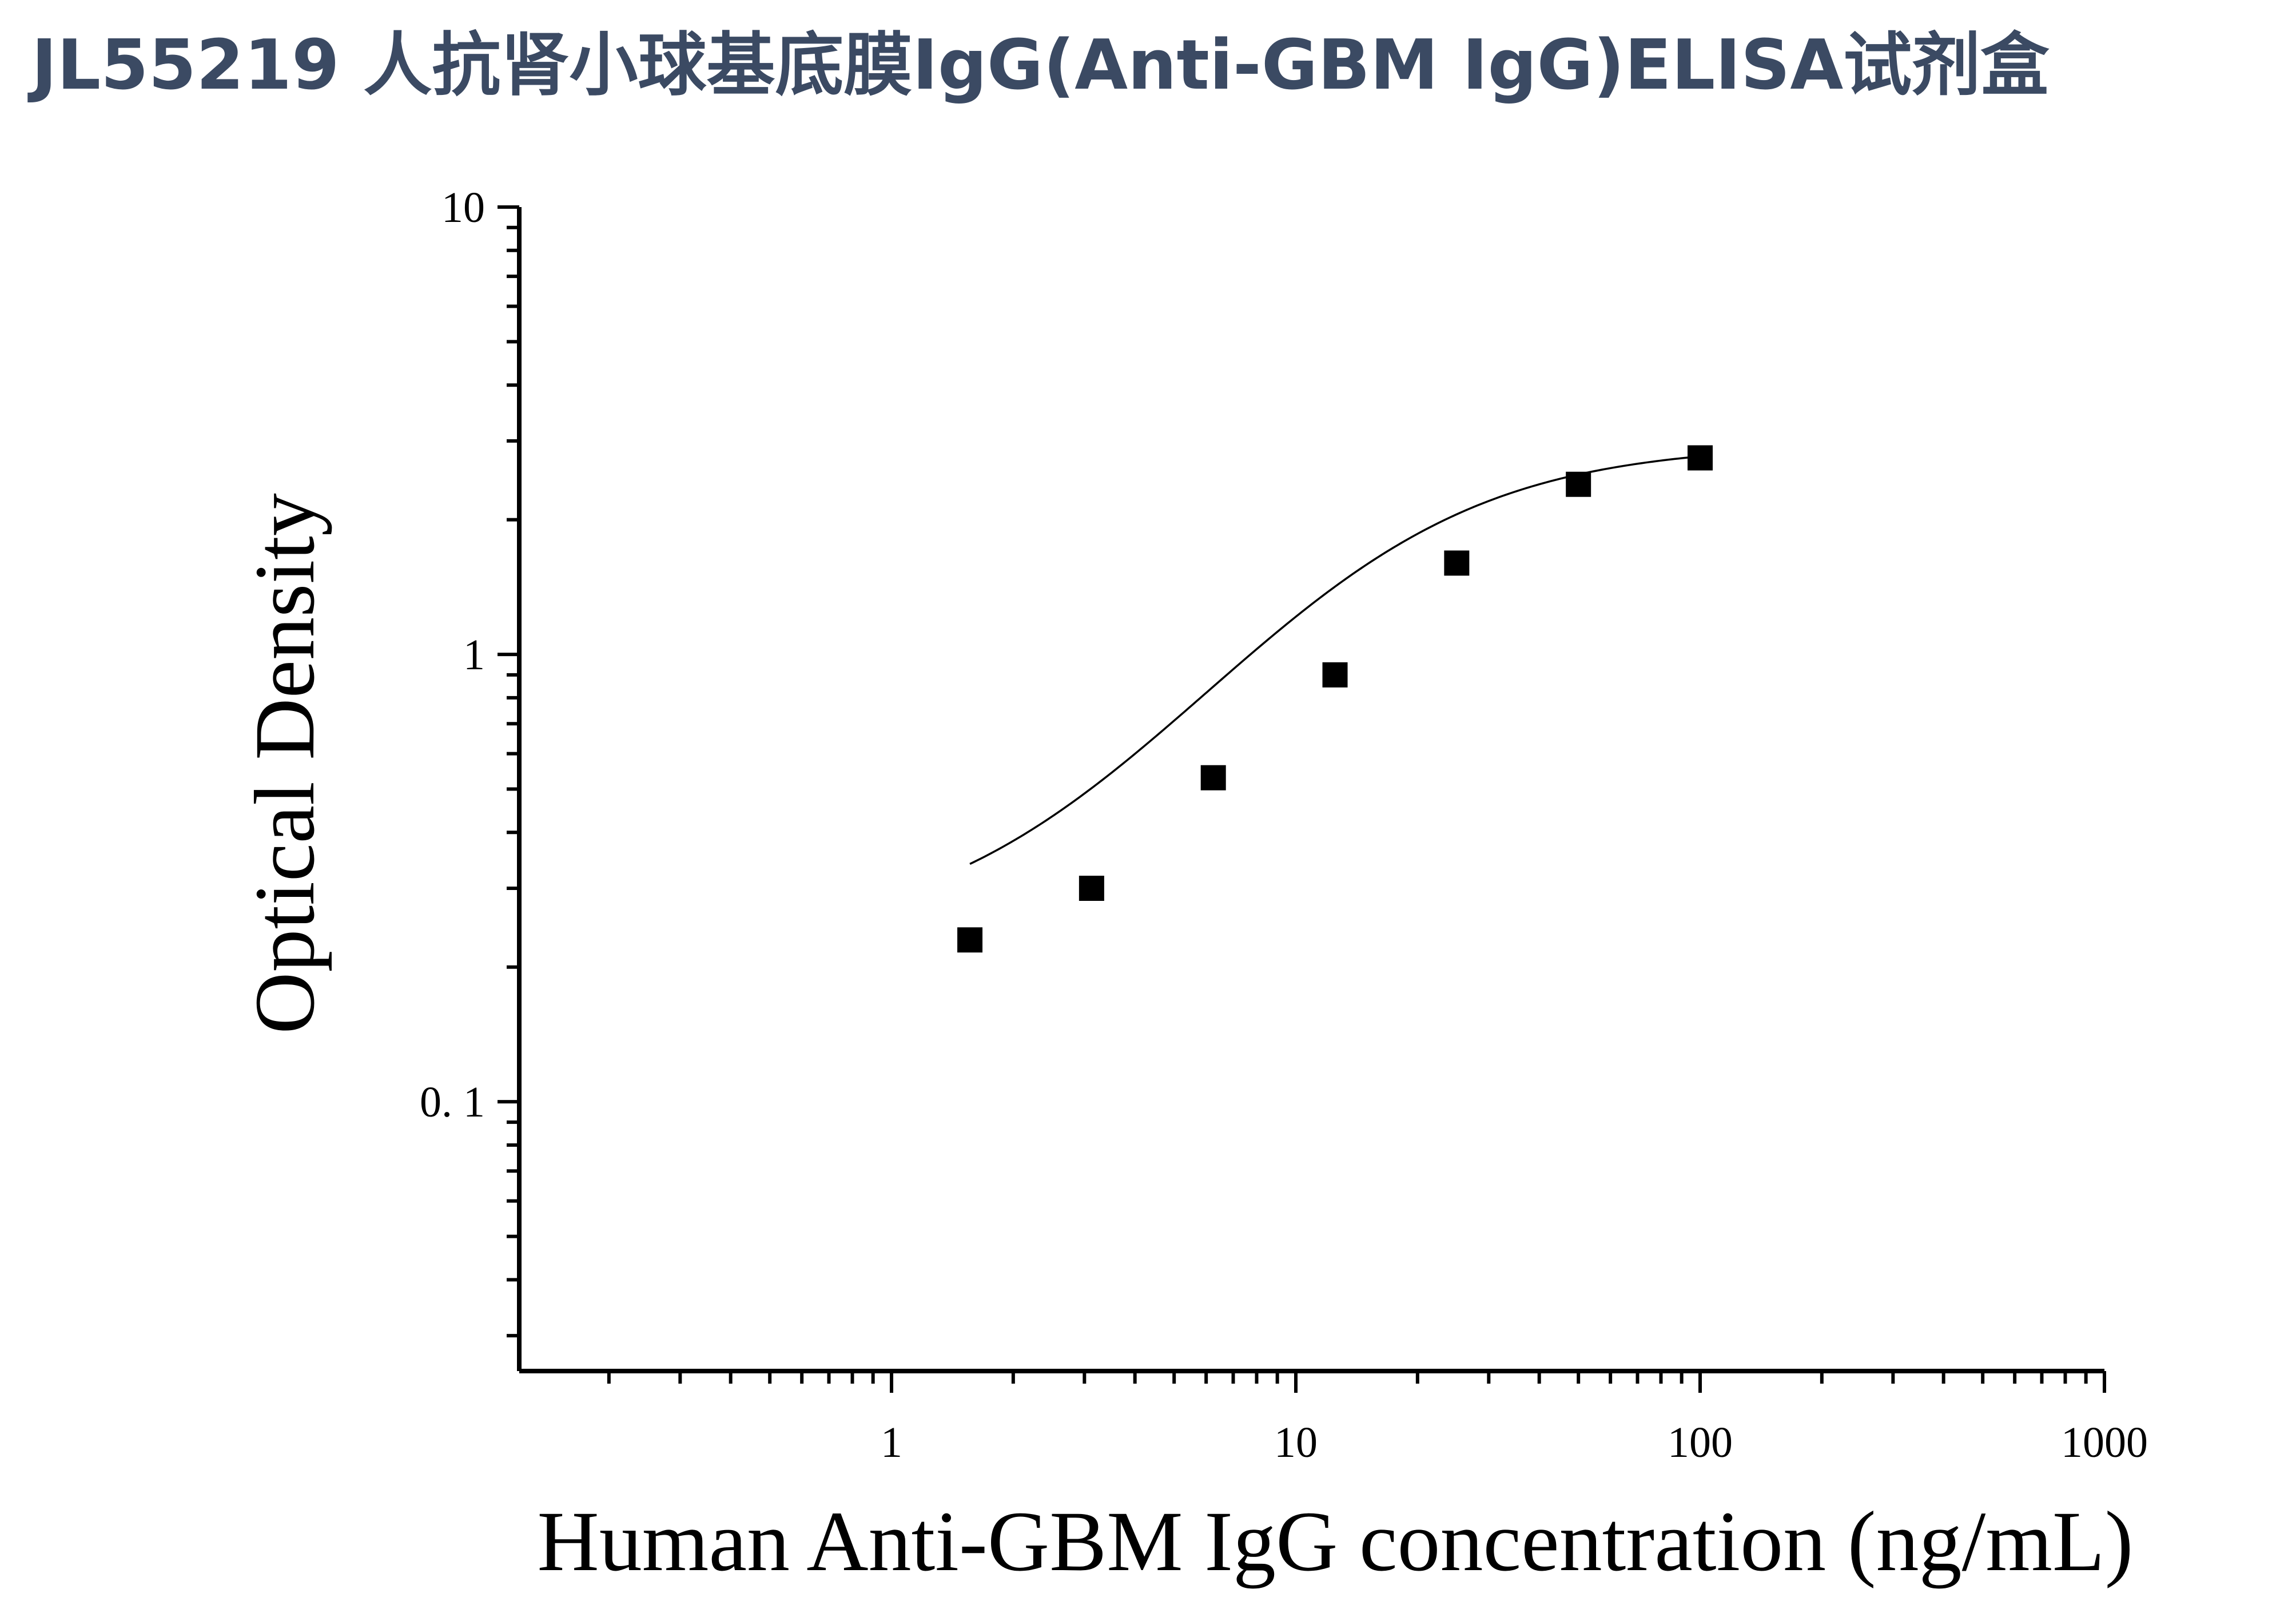  What do you see at coordinates (1701, 1443) in the screenshot?
I see `x-tick-label: 100` at bounding box center [1701, 1443].